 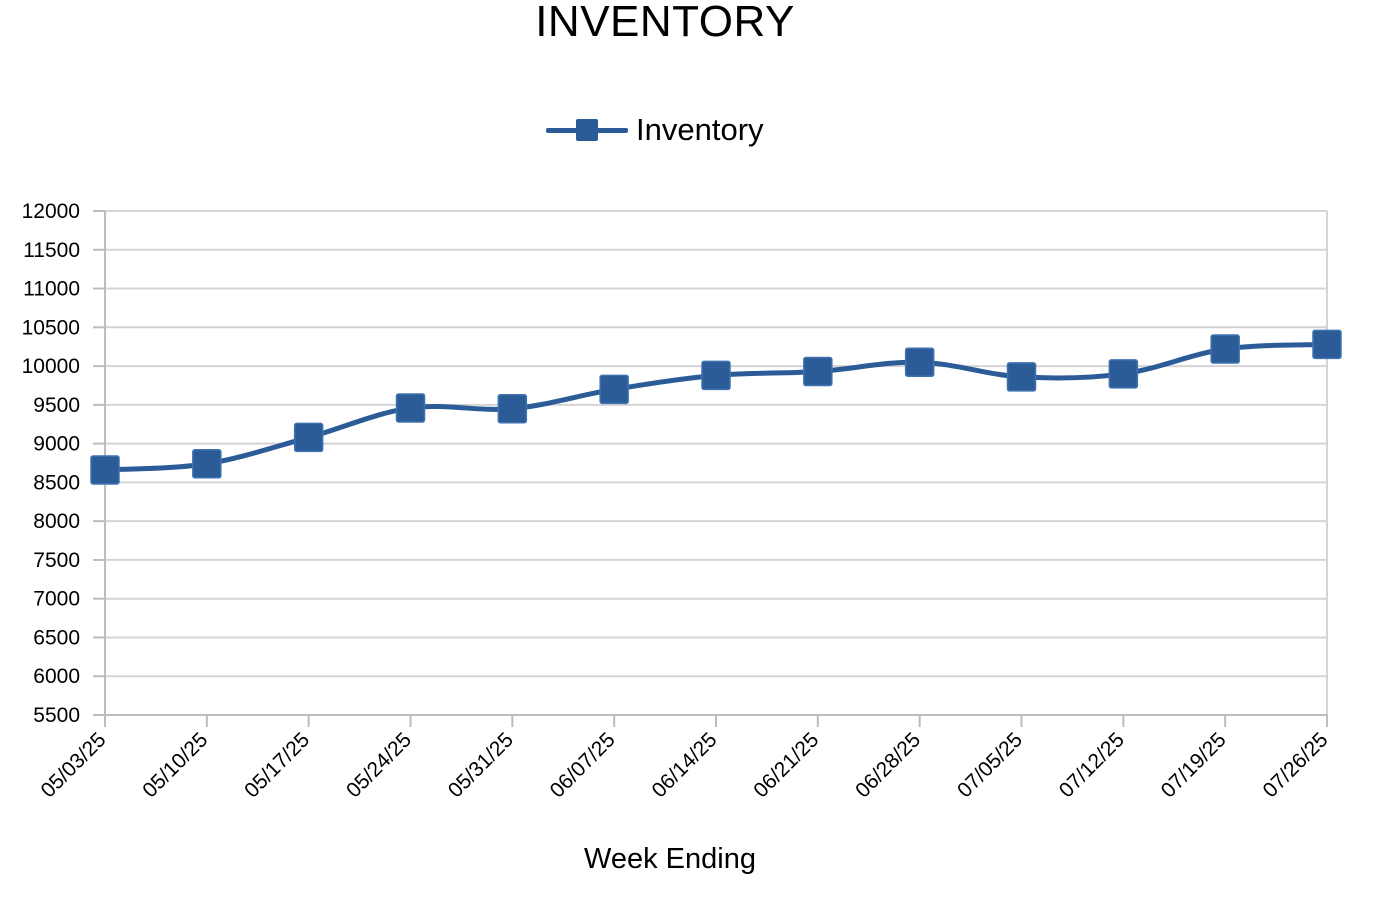 I want to click on x-tick-label: 05/10/25, so click(x=175, y=765).